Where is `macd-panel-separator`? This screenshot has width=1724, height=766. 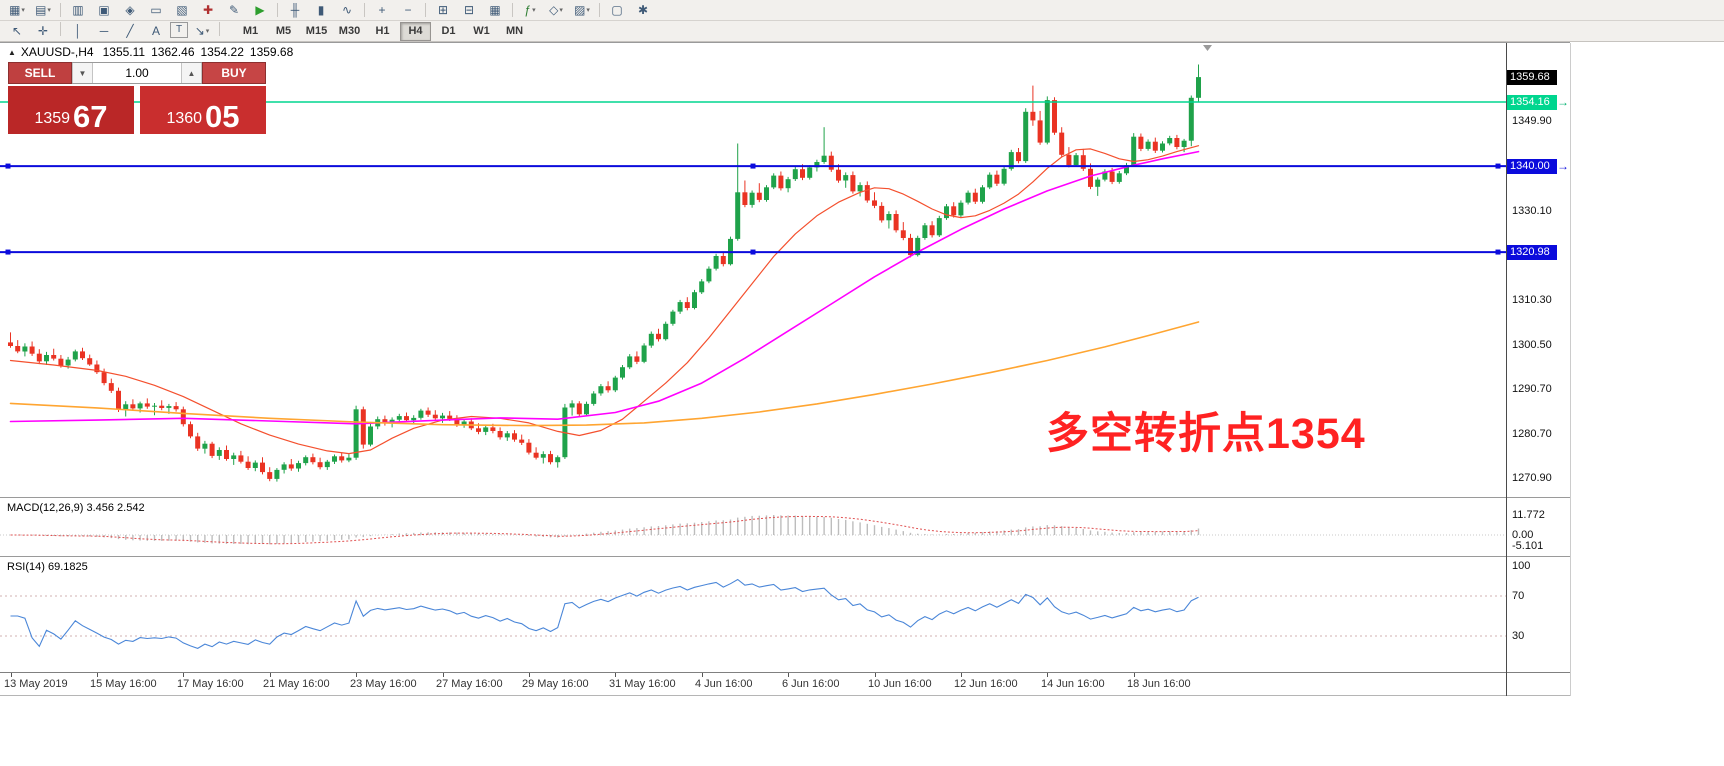 macd-panel-separator is located at coordinates (785, 497).